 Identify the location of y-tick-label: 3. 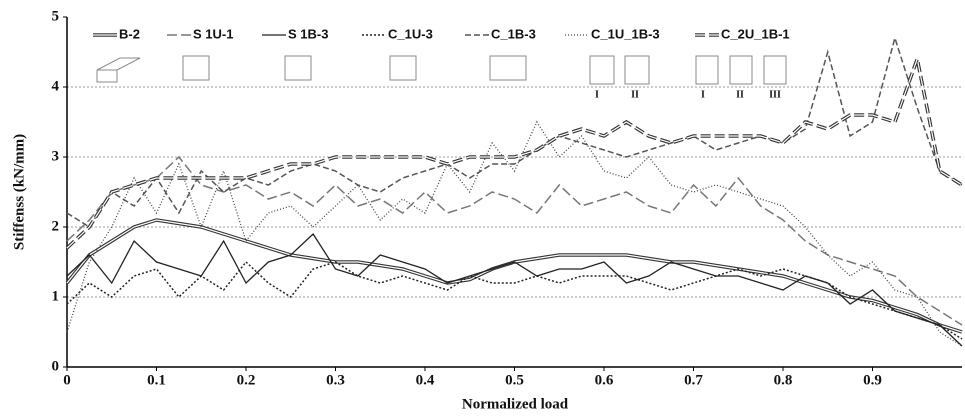
(56, 156).